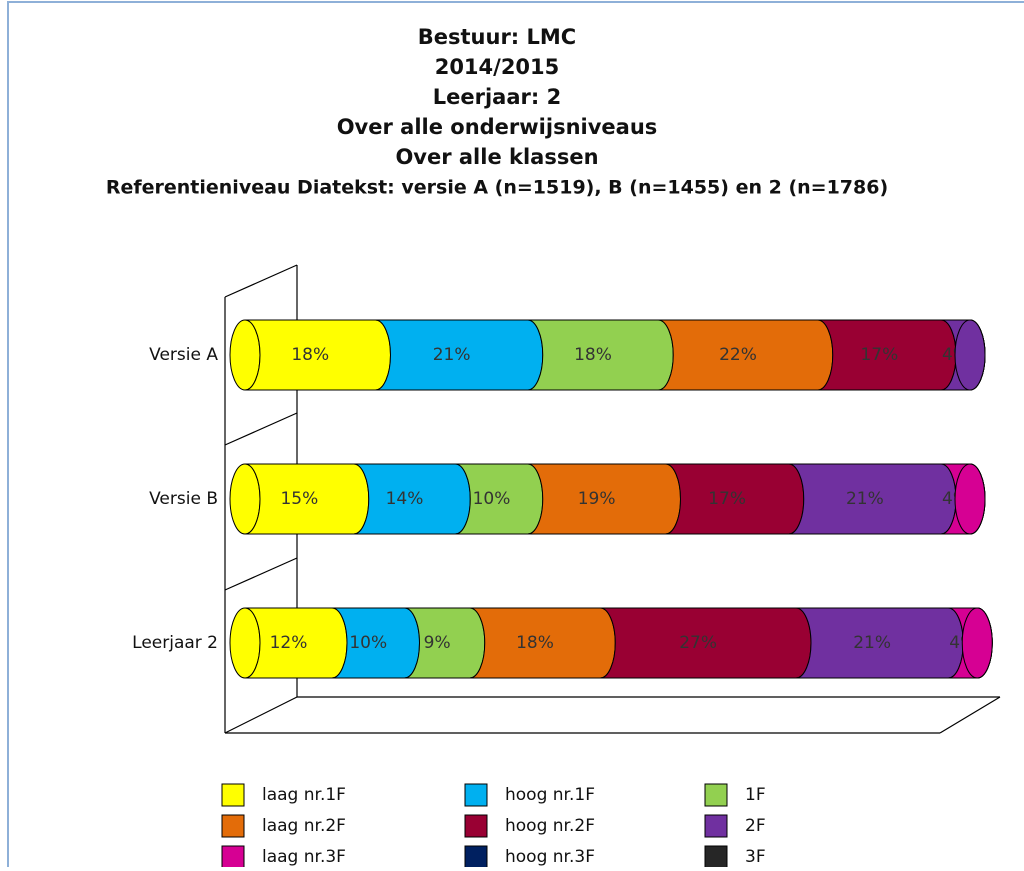 The height and width of the screenshot is (871, 1024). I want to click on legend-label: 3F, so click(755, 857).